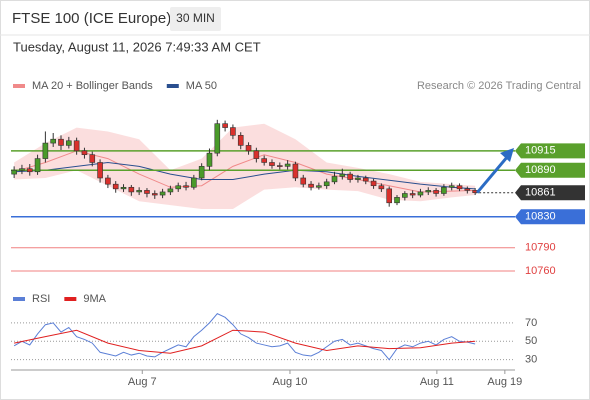 The width and height of the screenshot is (590, 400). What do you see at coordinates (507, 155) in the screenshot?
I see `forecast-arrowhead` at bounding box center [507, 155].